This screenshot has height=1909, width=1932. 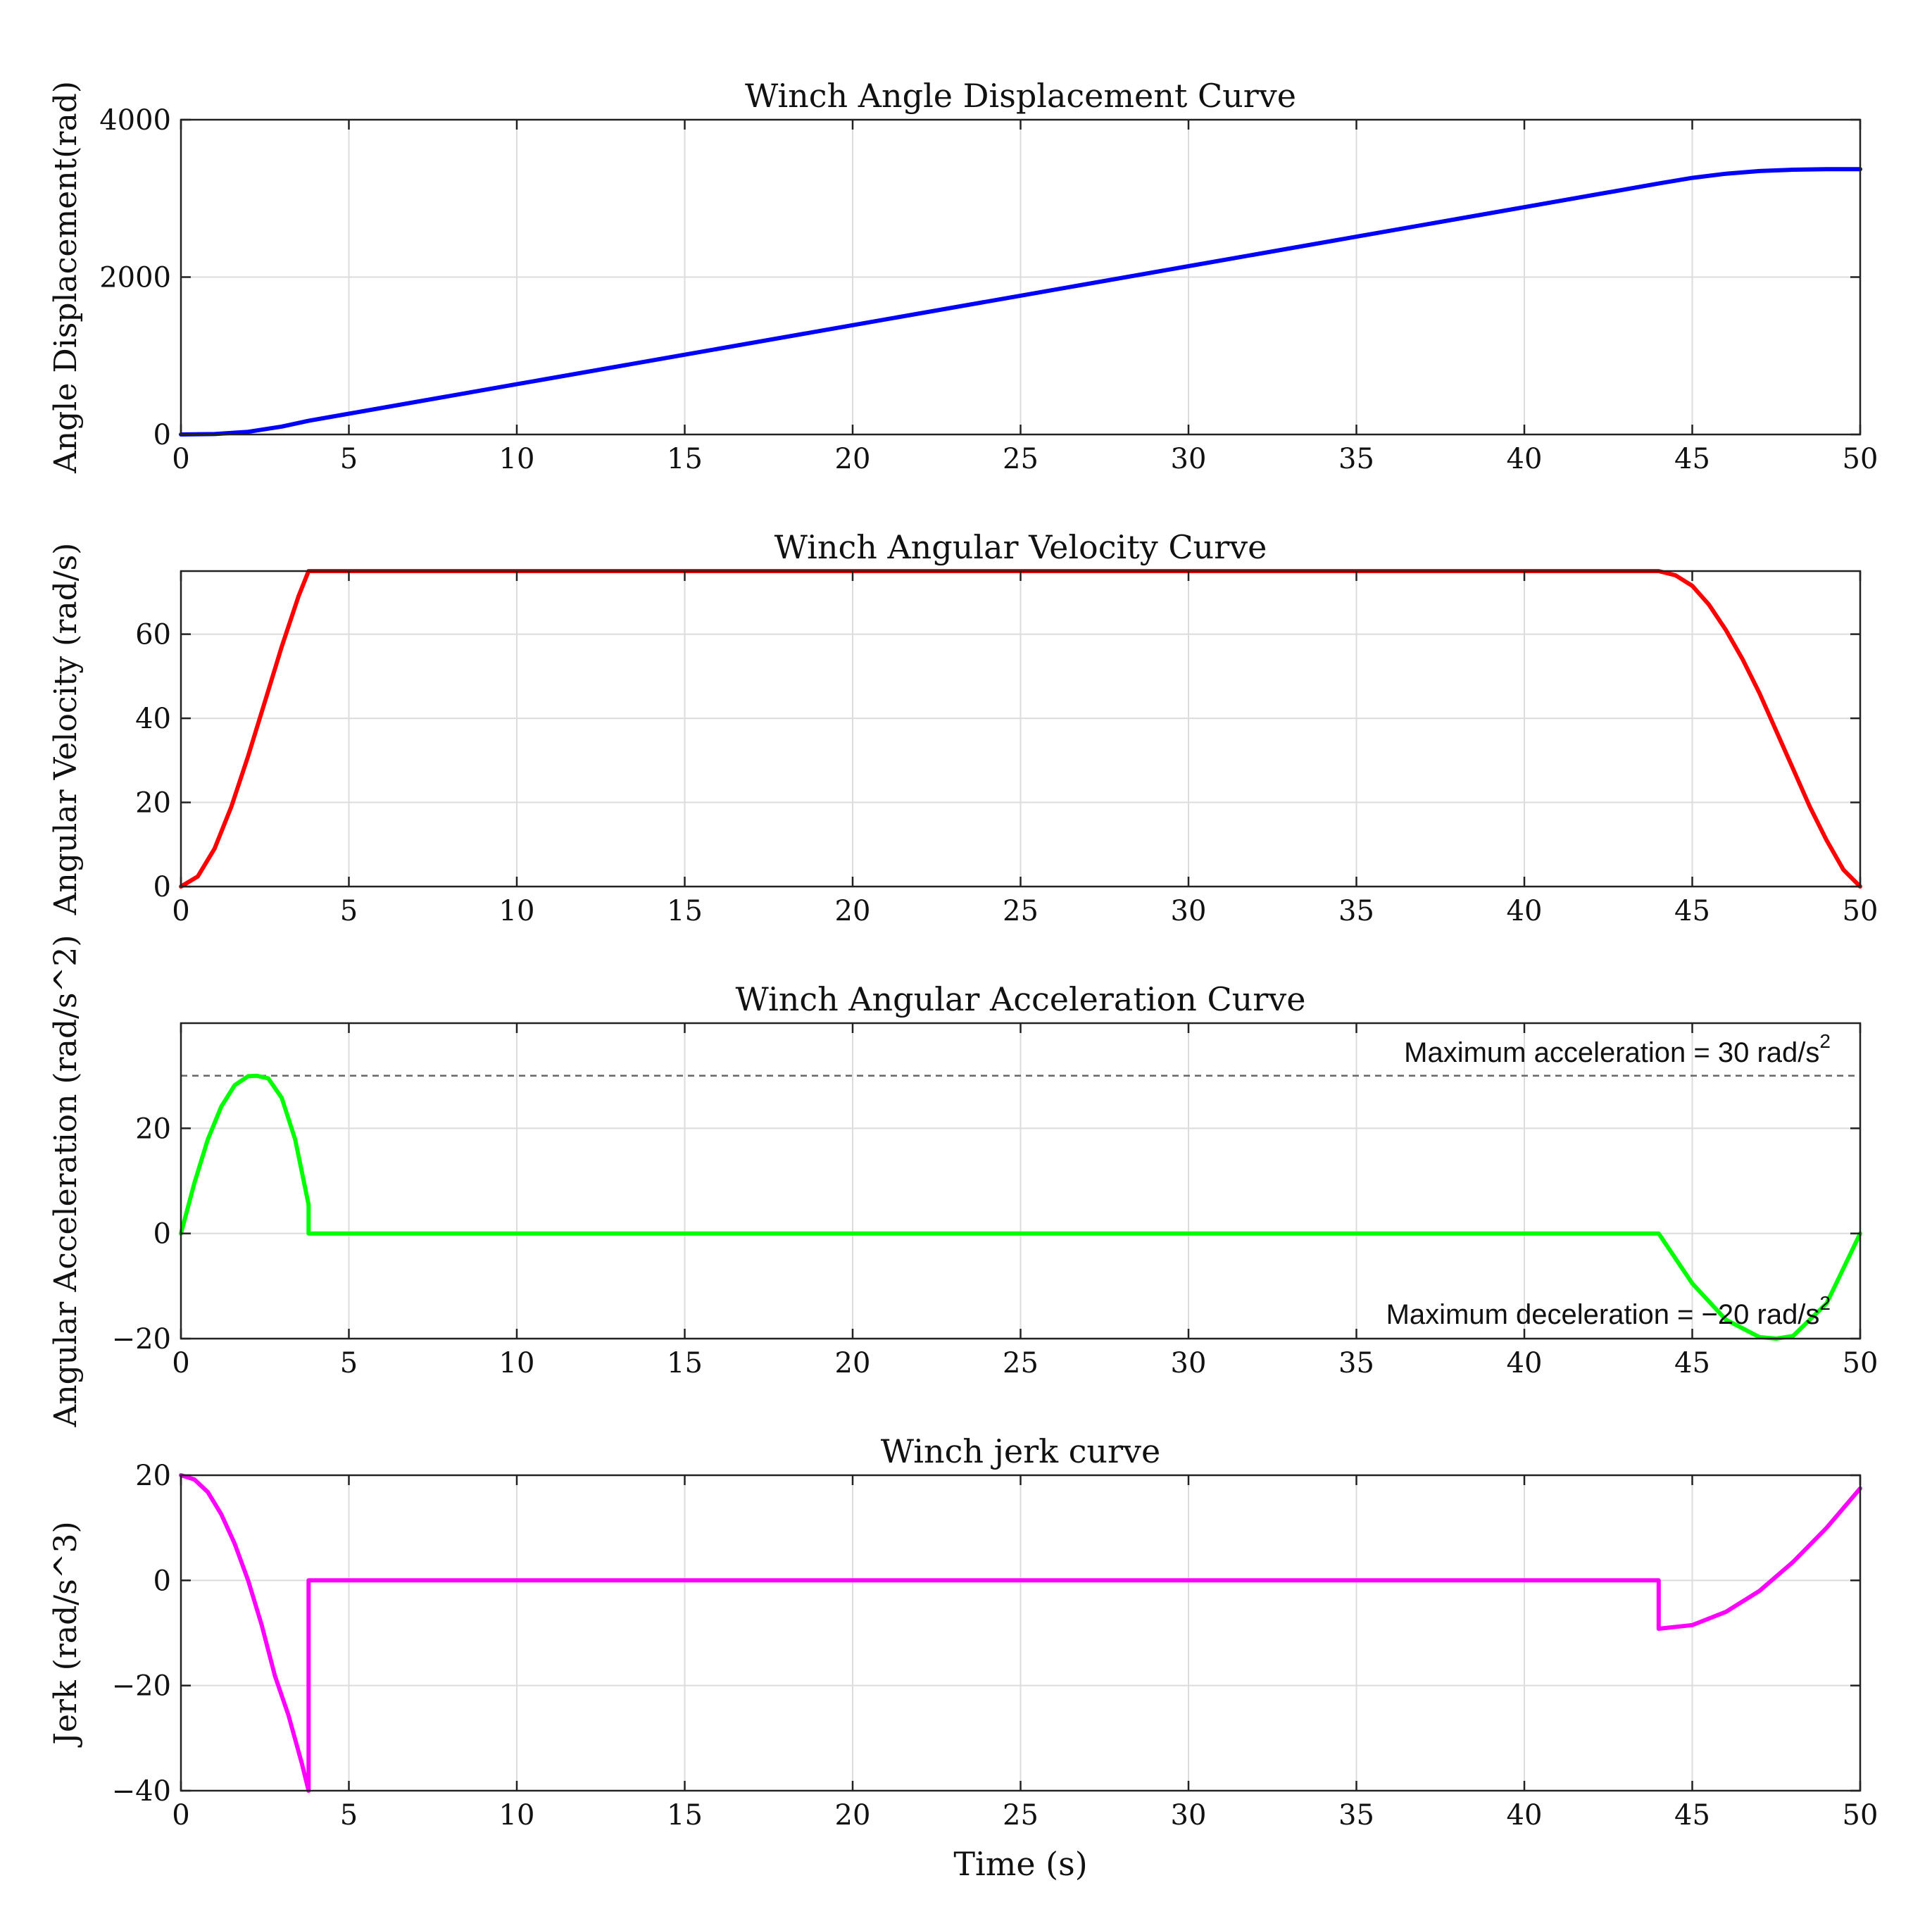 What do you see at coordinates (1021, 96) in the screenshot?
I see `chart-title: Winch Angle Displacement Curve` at bounding box center [1021, 96].